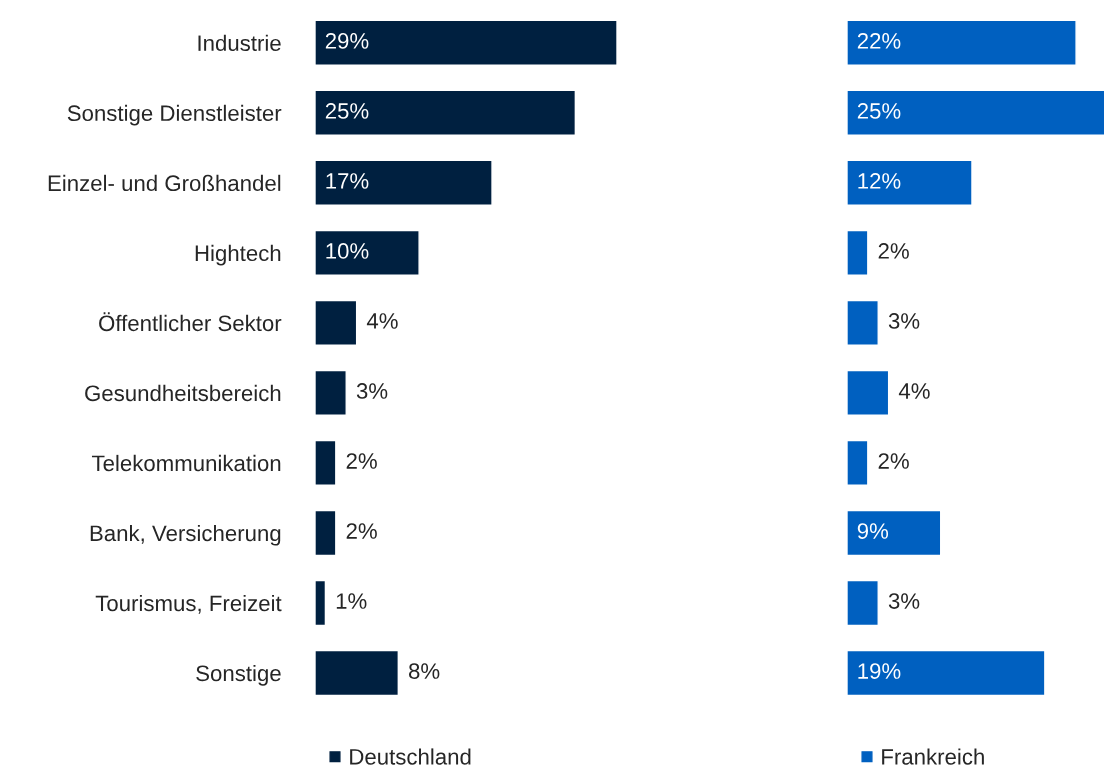  Describe the element at coordinates (879, 41) in the screenshot. I see `data-label: 22%` at that location.